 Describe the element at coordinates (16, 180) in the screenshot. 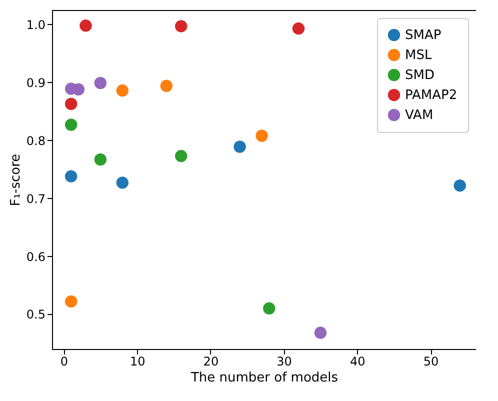

I see `y-axis-title: F₁-score` at that location.